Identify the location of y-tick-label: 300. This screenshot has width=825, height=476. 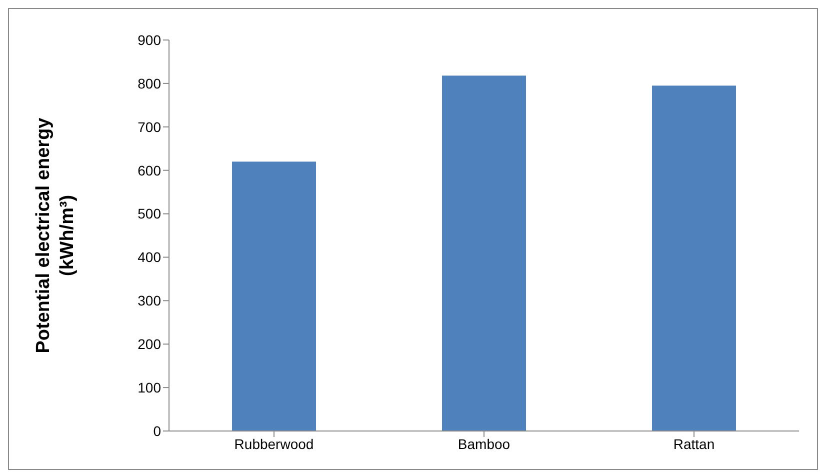
(150, 300).